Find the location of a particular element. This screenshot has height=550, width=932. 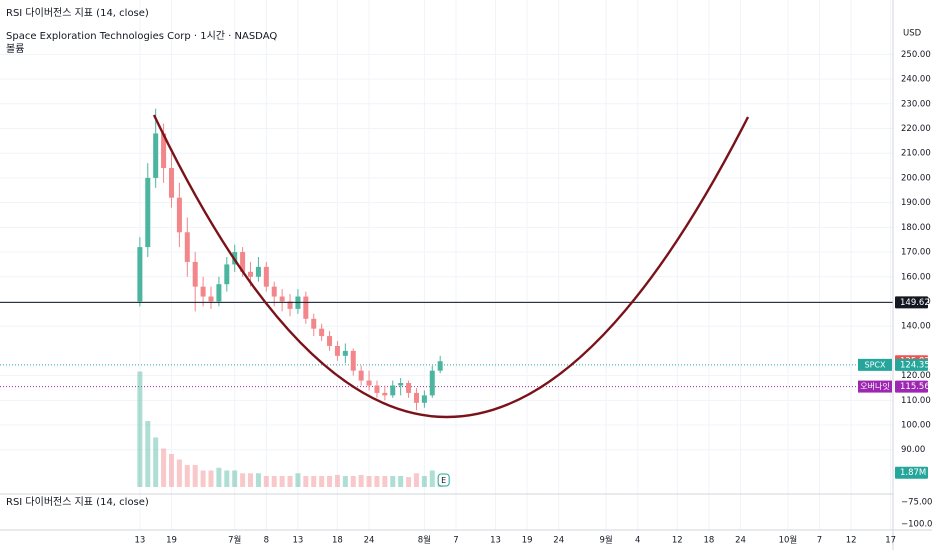

event-marker-bg is located at coordinates (443, 480).